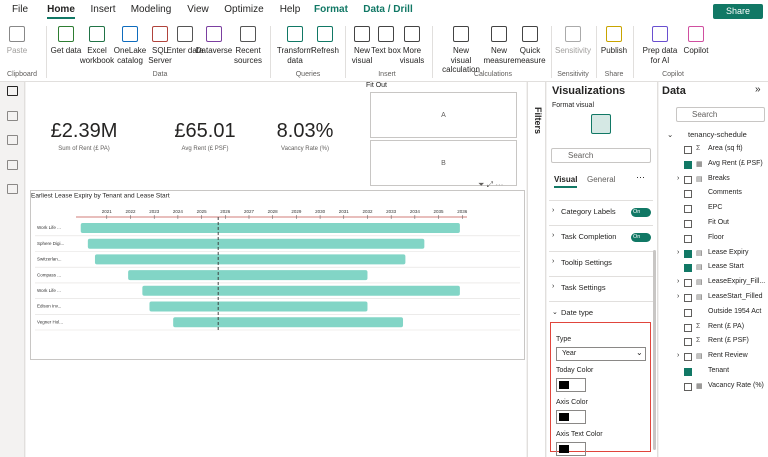 The height and width of the screenshot is (457, 768). I want to click on ribbon-button: Transform data, so click(295, 55).